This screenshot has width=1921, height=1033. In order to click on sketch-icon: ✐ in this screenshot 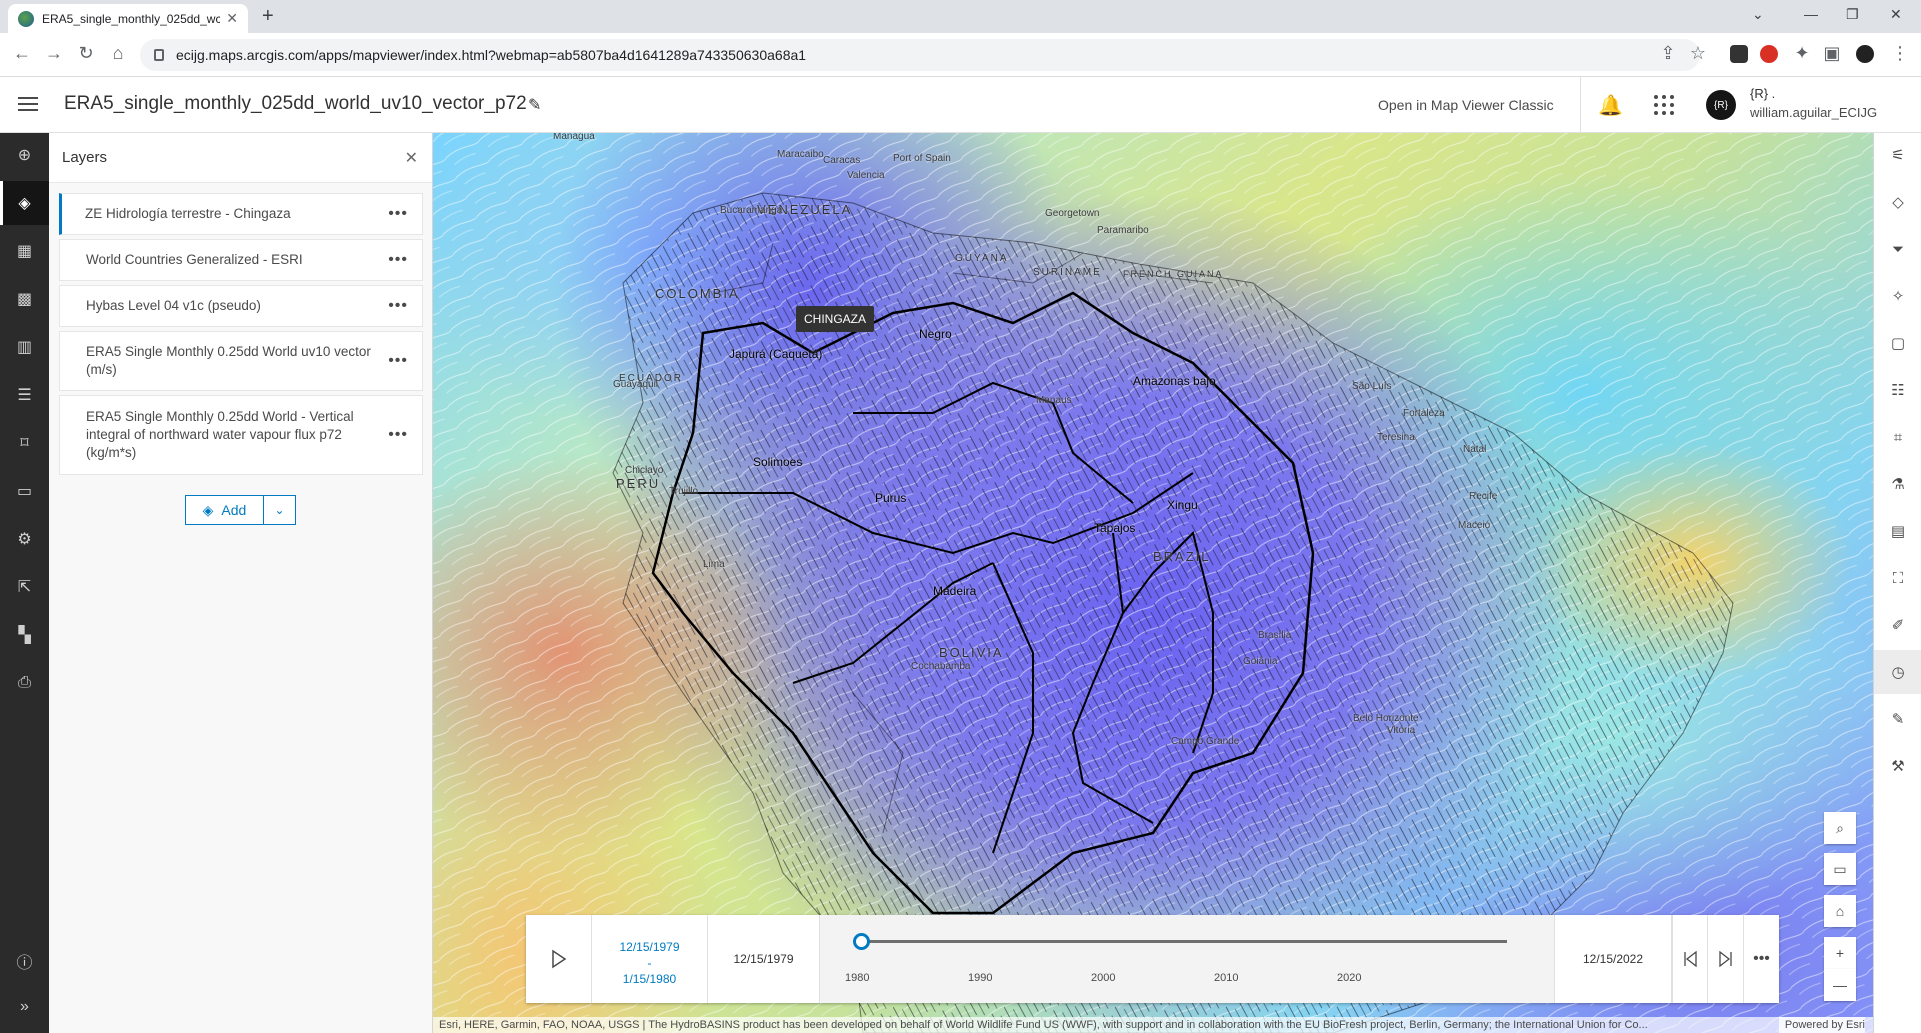, I will do `click(1898, 625)`.